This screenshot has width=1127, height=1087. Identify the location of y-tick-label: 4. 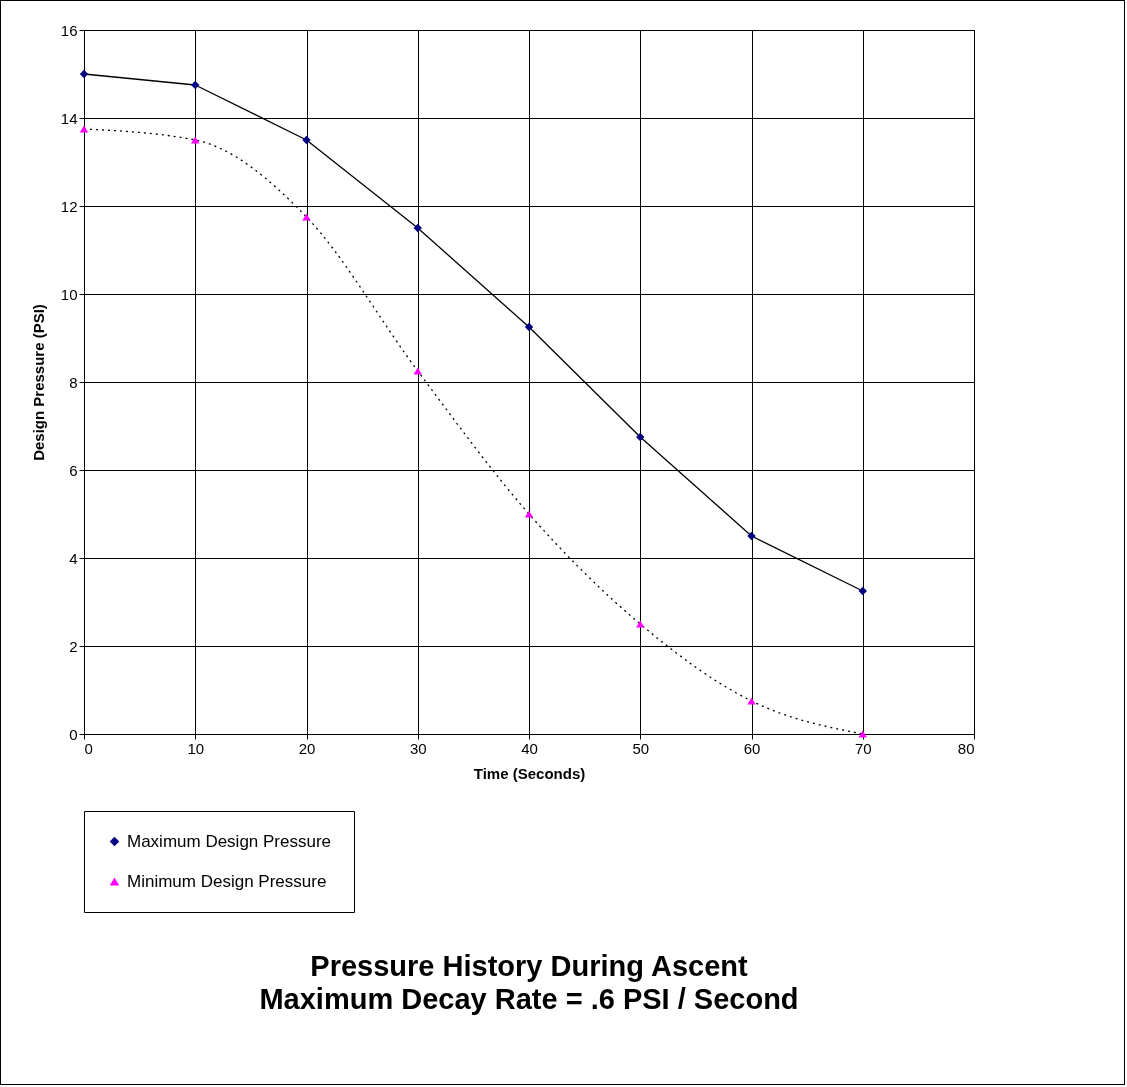
(73, 558).